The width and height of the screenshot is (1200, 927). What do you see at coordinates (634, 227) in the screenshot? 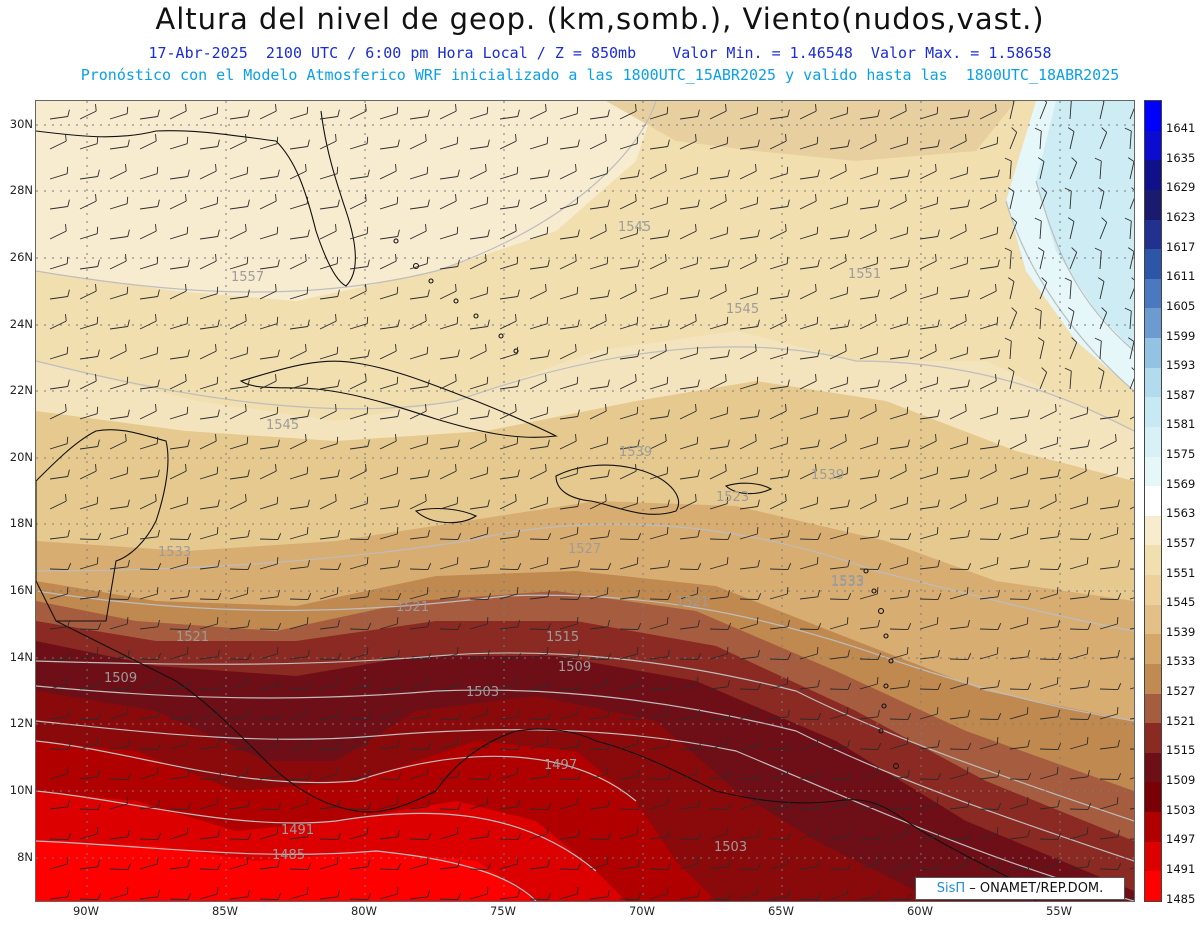
I see `contour-label: 1545` at bounding box center [634, 227].